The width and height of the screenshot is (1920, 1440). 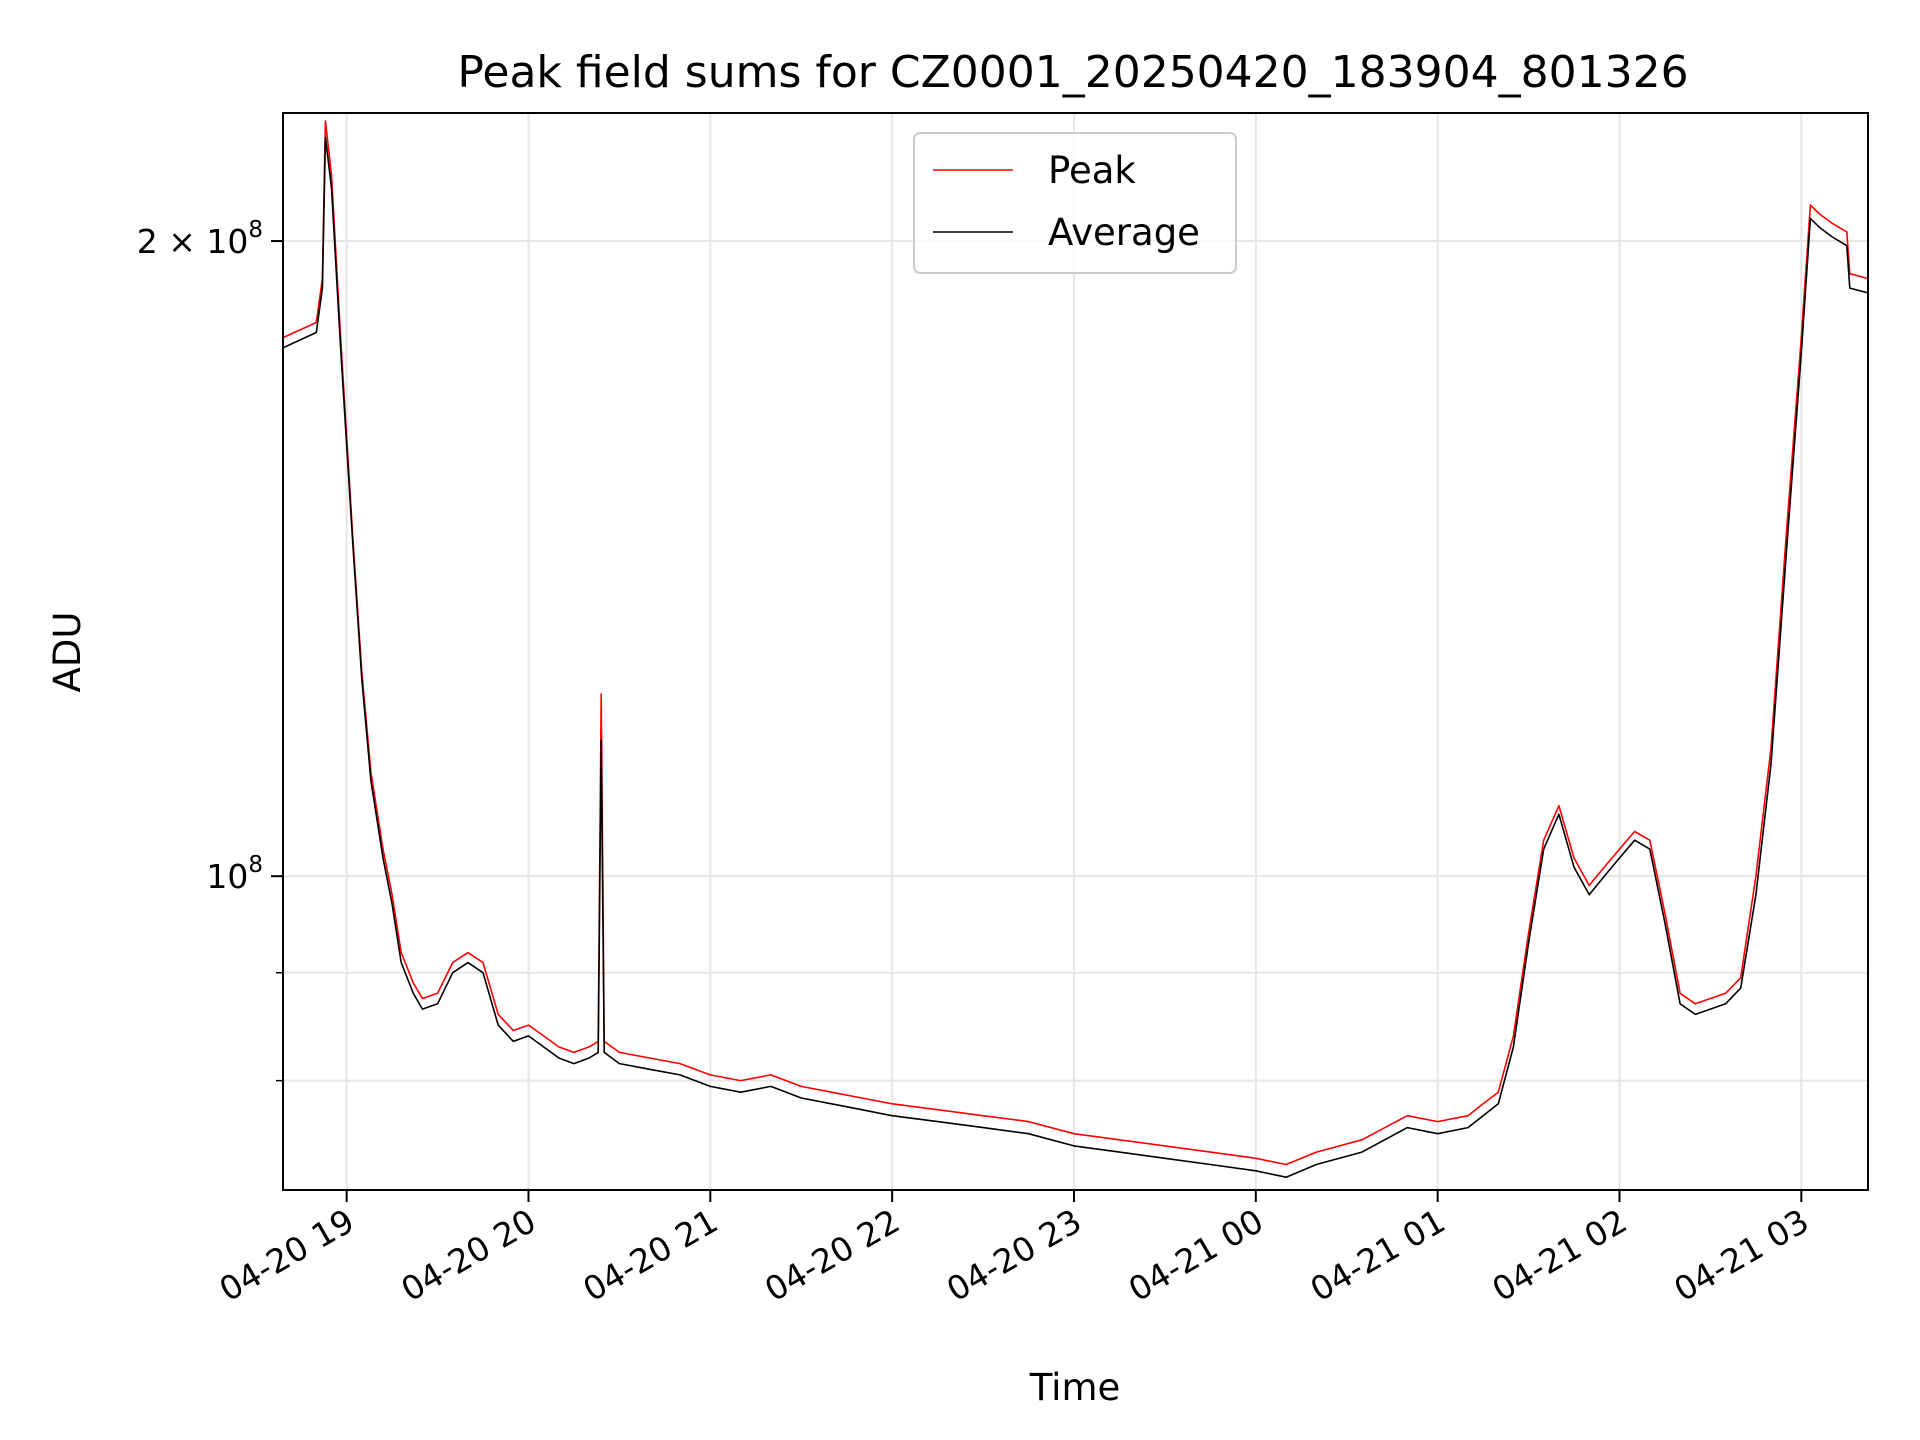 I want to click on y-tick-label: 108, so click(x=234, y=874).